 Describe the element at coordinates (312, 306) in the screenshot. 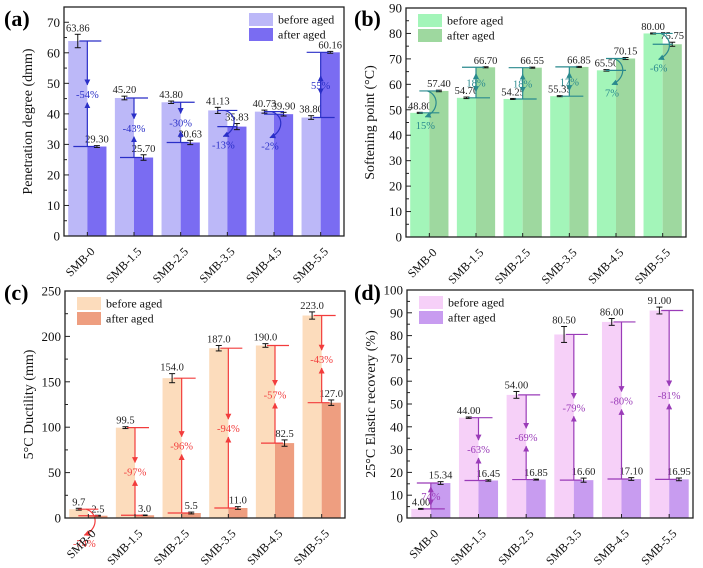

I see `data-label: 223.0` at that location.